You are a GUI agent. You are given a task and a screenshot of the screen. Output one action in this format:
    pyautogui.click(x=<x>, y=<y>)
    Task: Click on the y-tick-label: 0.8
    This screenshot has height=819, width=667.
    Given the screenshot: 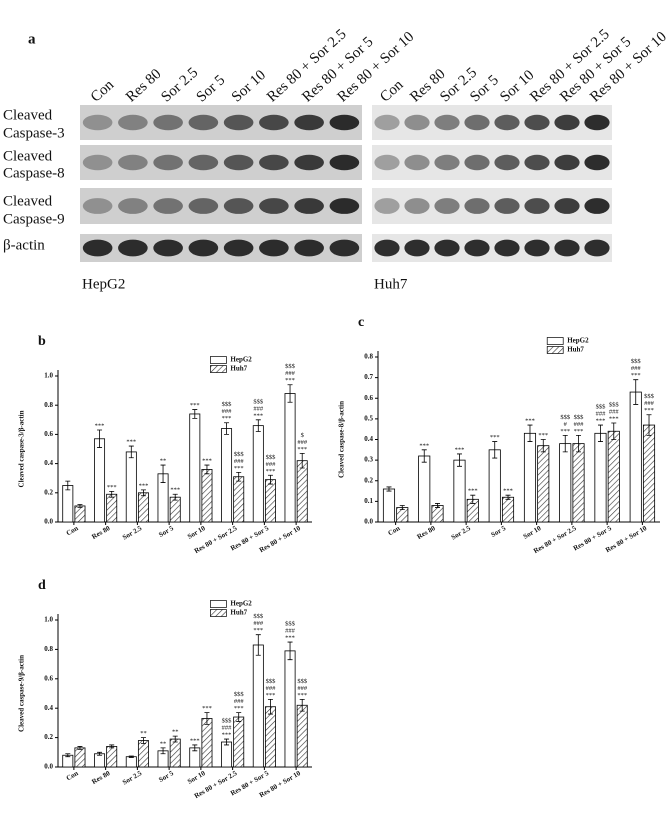 What is the action you would take?
    pyautogui.click(x=48, y=405)
    